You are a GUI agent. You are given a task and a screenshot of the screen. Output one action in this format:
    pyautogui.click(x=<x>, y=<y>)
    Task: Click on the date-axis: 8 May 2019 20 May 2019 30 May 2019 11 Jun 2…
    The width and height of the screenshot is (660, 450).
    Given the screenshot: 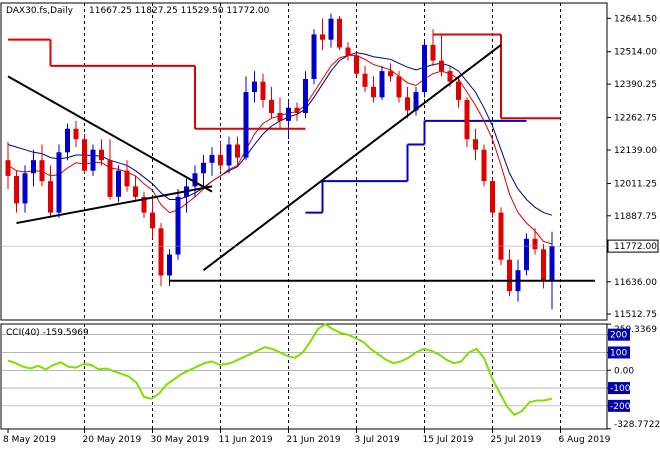 What is the action you would take?
    pyautogui.click(x=307, y=437)
    